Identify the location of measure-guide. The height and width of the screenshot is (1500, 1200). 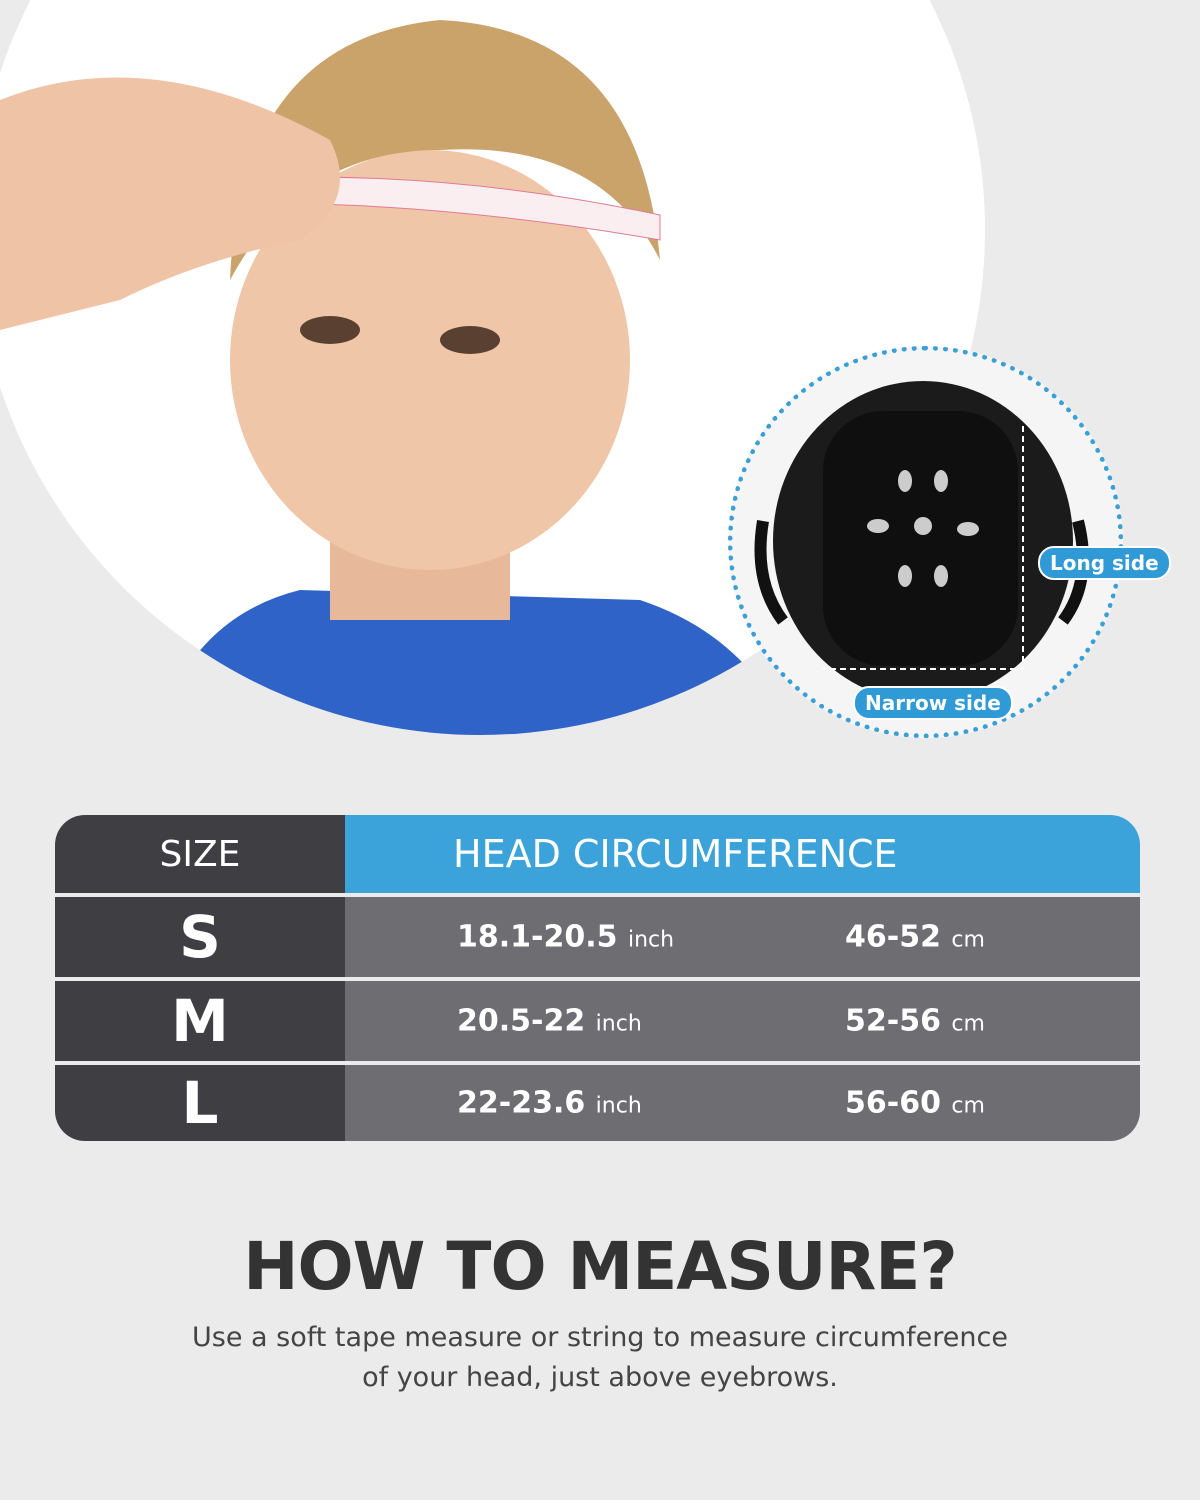
(923, 548).